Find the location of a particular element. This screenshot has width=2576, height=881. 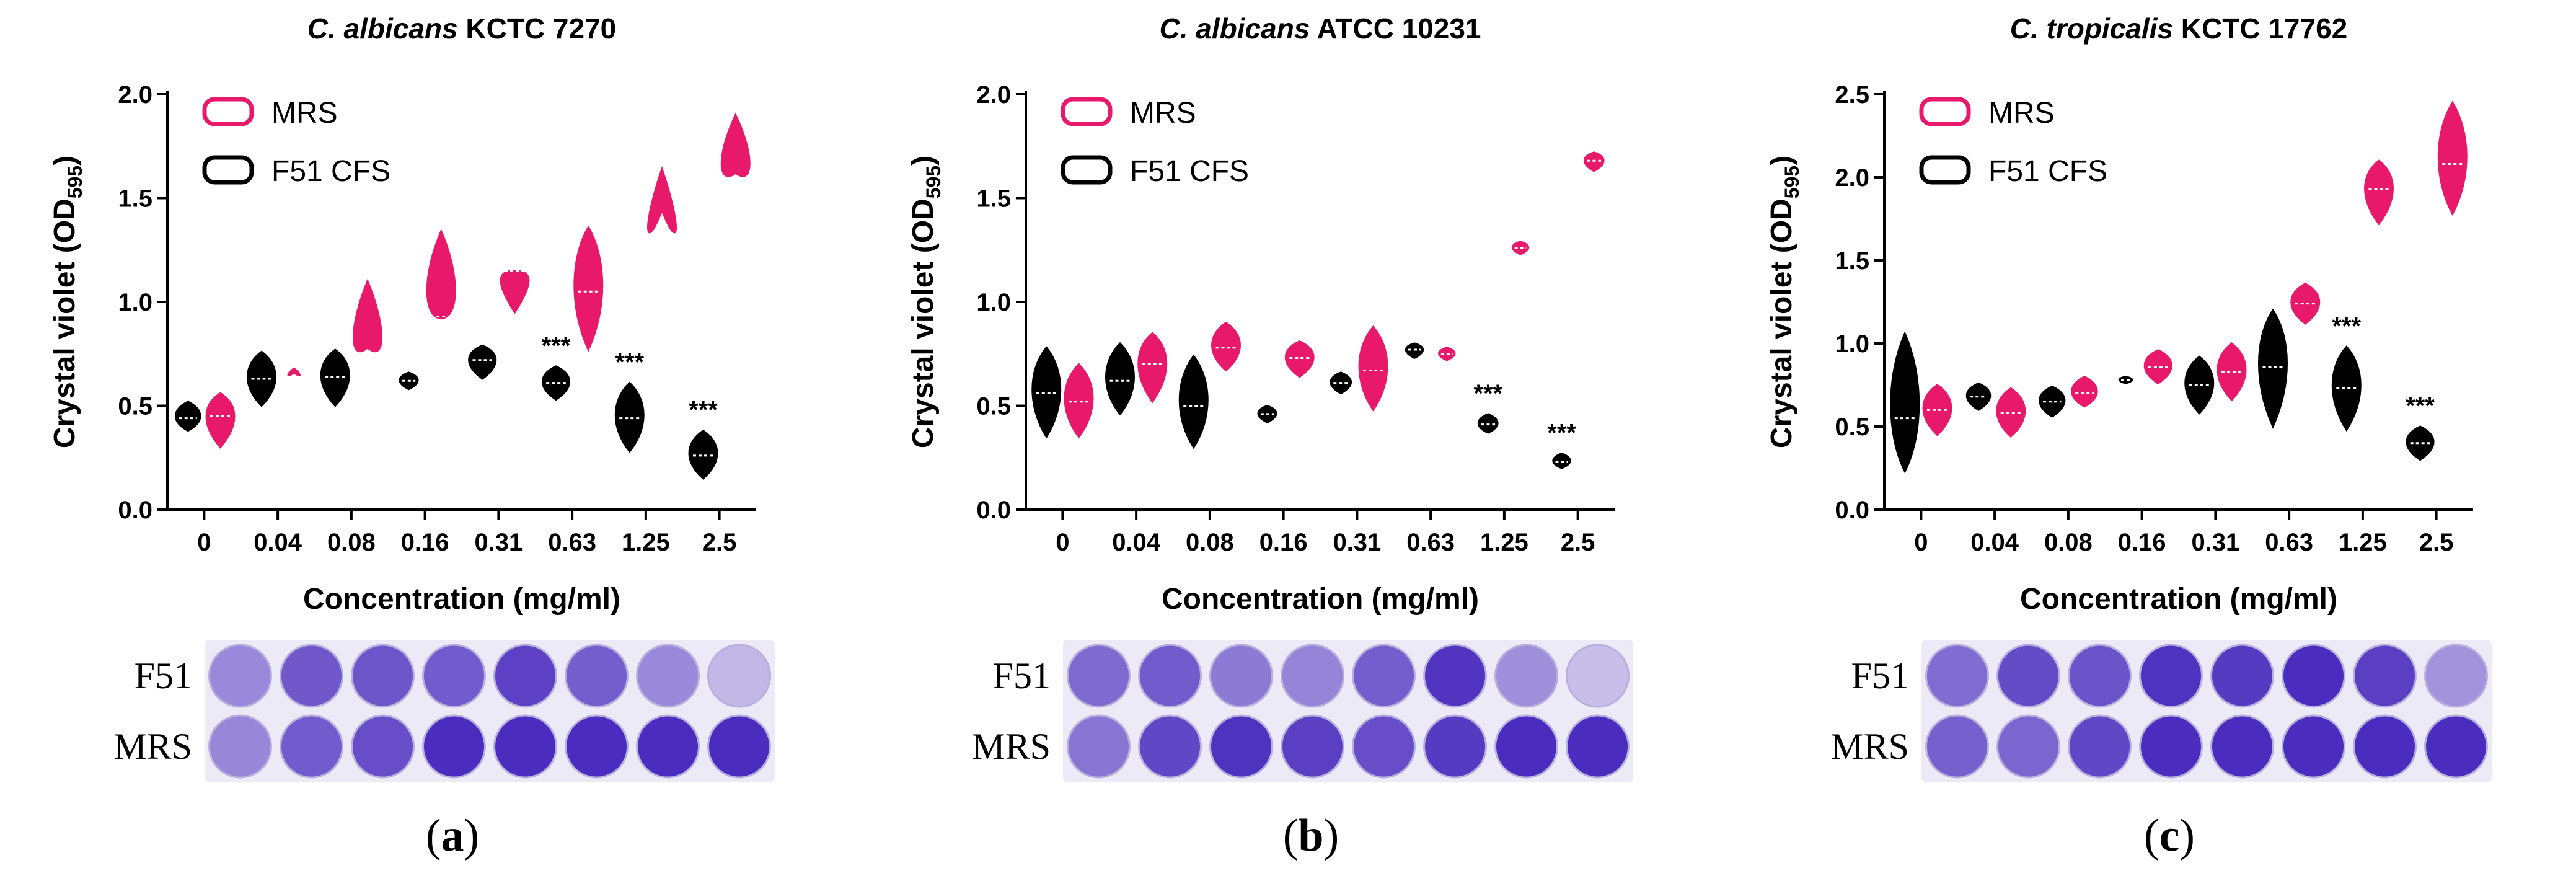

chart-title: C. albicans KCTC 7270 is located at coordinates (462, 28).